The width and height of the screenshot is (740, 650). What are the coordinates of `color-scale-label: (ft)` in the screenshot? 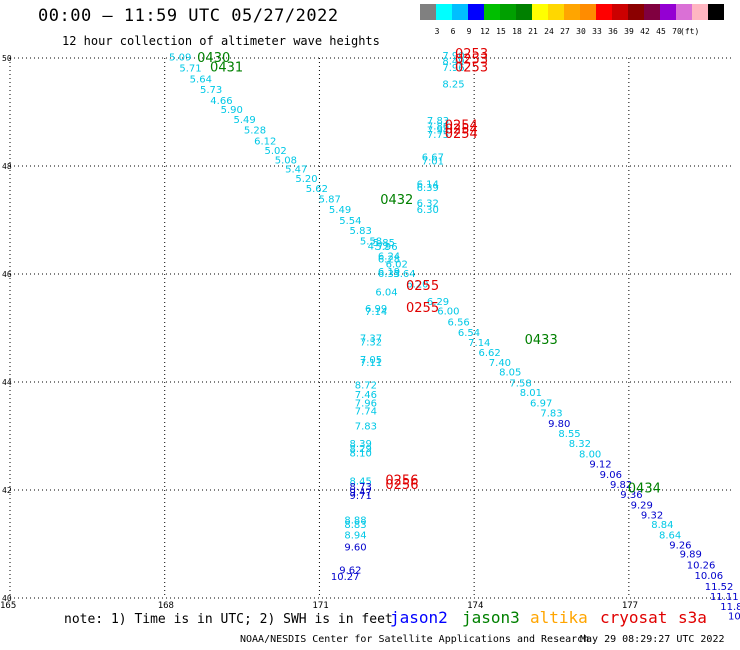 It's located at (690, 31).